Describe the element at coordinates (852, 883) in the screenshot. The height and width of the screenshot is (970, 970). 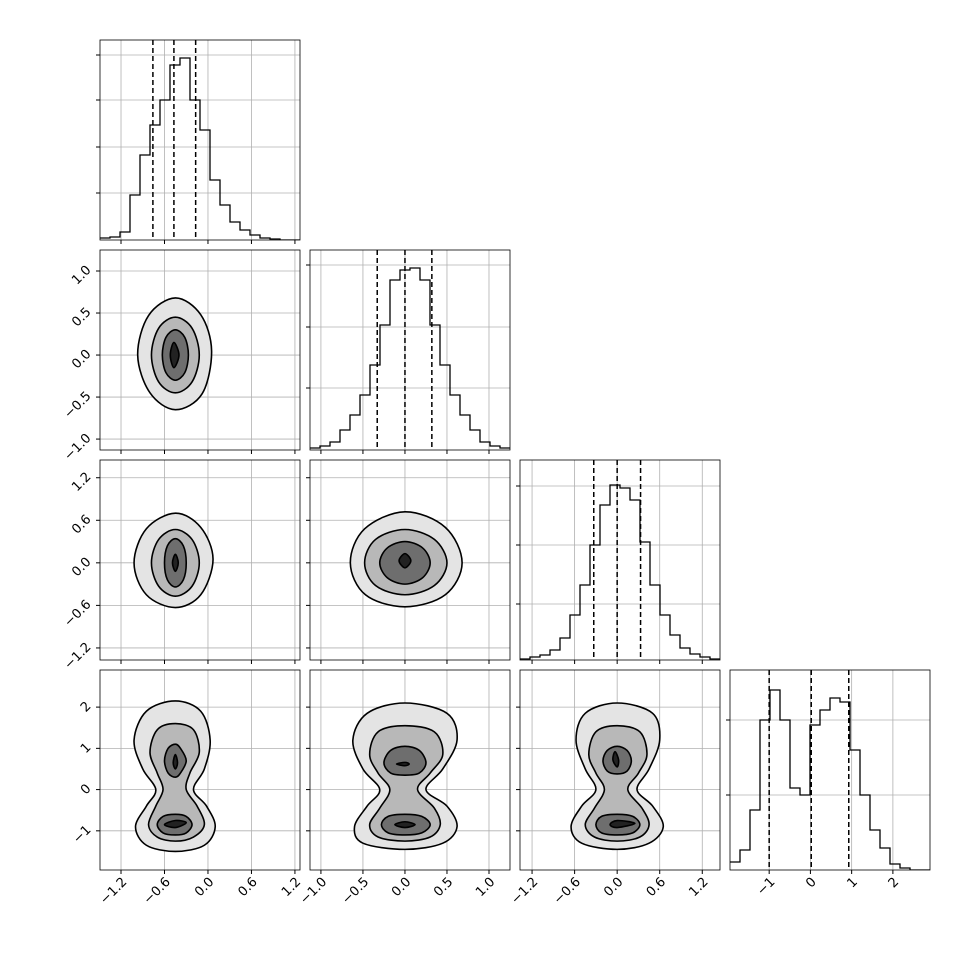
I see `x-tick-label: 1` at that location.